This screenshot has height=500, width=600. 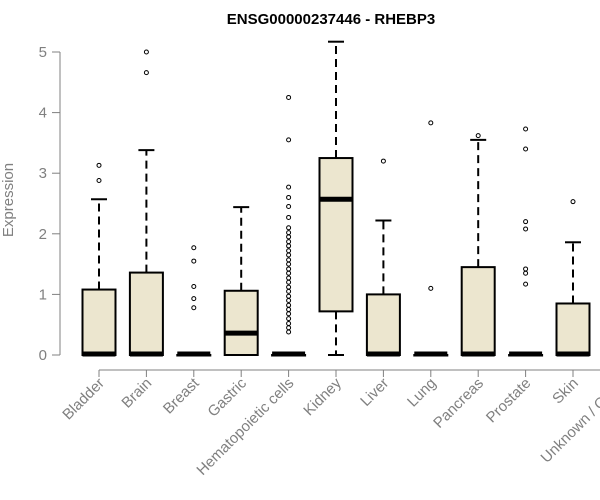 I want to click on x-tick-label: Kidney, so click(x=322, y=396).